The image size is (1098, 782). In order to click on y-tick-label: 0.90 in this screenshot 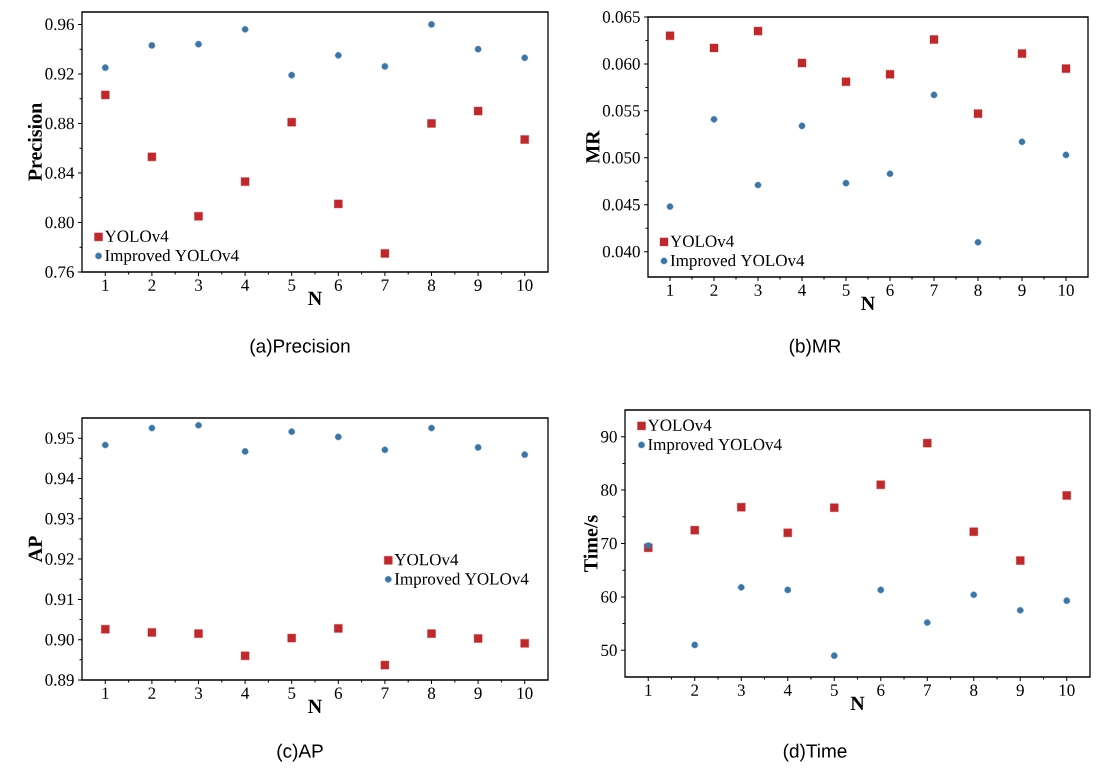, I will do `click(59, 639)`.